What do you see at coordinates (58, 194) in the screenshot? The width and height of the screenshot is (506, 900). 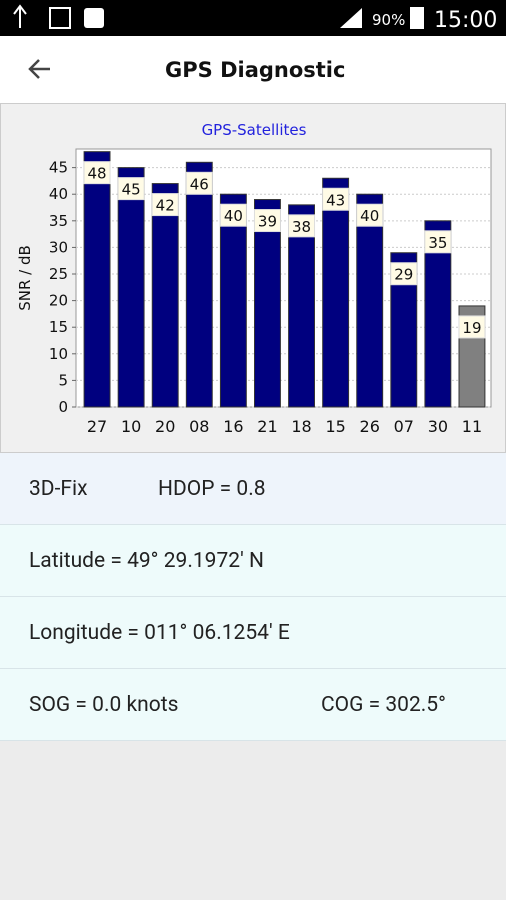 I see `y-tick-label: 40` at bounding box center [58, 194].